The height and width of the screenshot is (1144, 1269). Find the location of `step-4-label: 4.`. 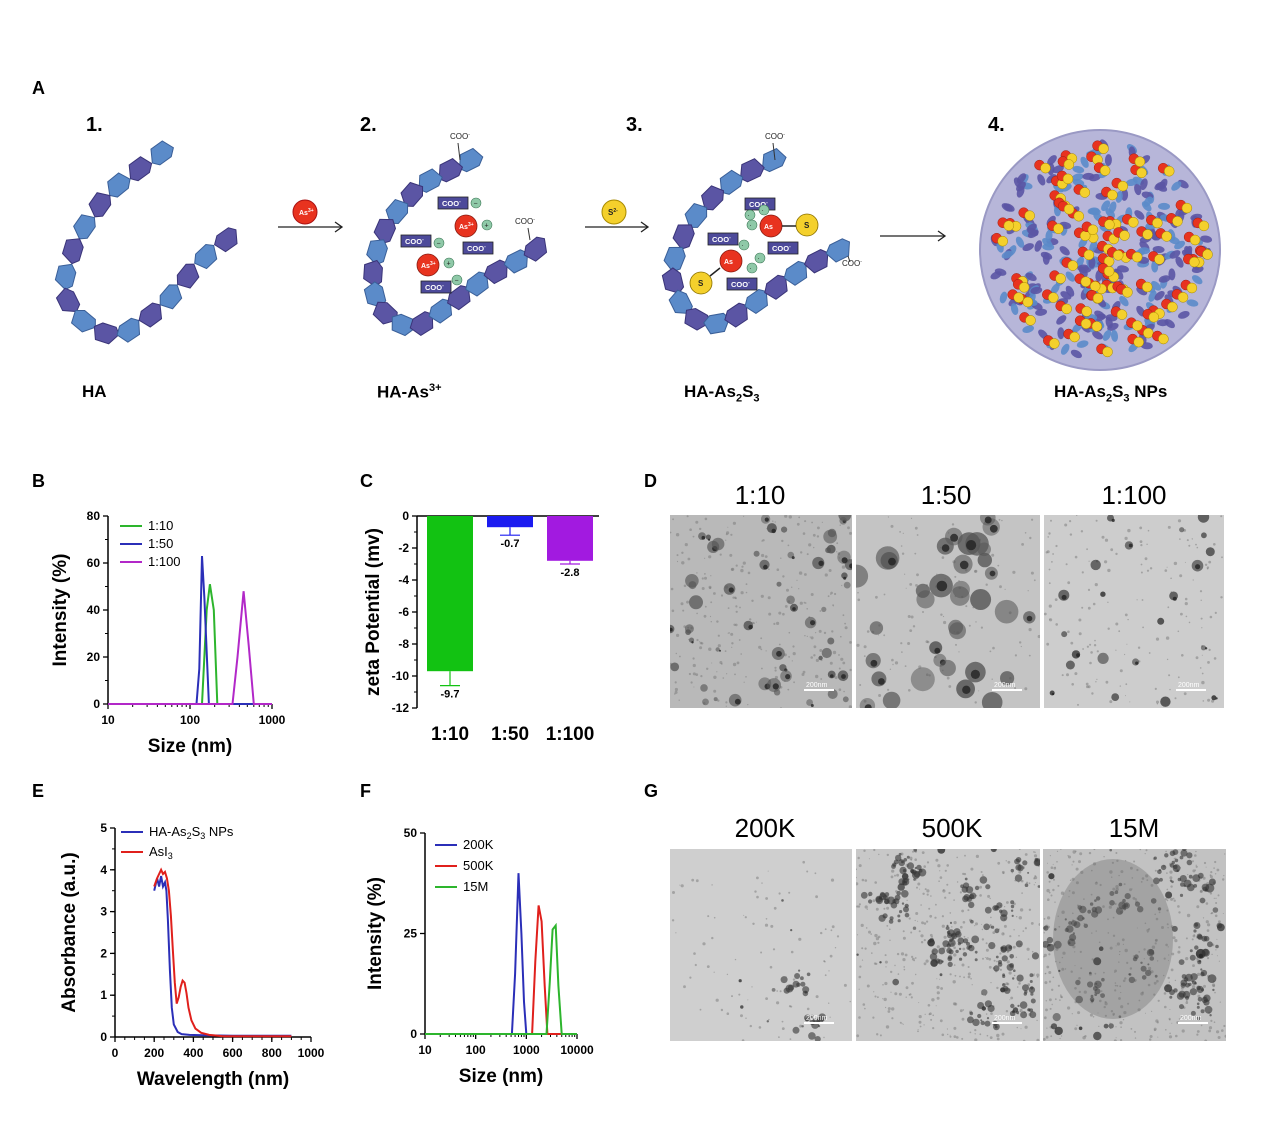

step-4-label: 4. is located at coordinates (996, 125).